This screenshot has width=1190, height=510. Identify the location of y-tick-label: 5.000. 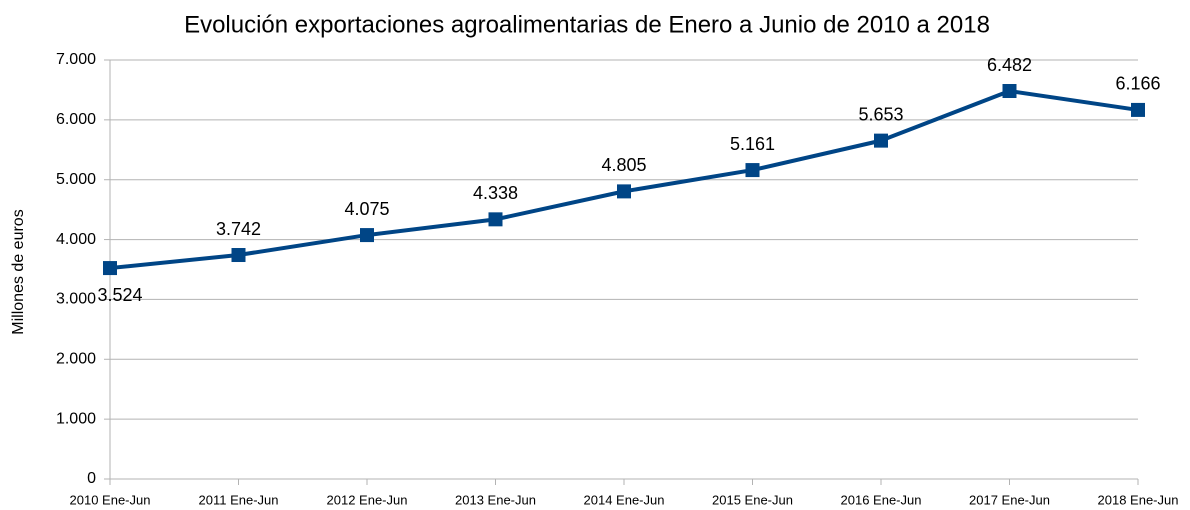
(76, 179).